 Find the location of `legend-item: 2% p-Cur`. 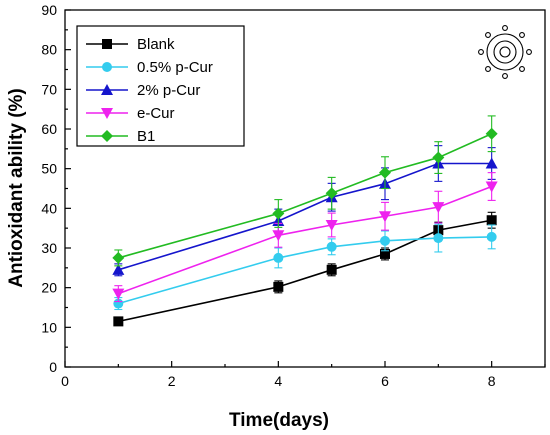

legend-item: 2% p-Cur is located at coordinates (143, 90).